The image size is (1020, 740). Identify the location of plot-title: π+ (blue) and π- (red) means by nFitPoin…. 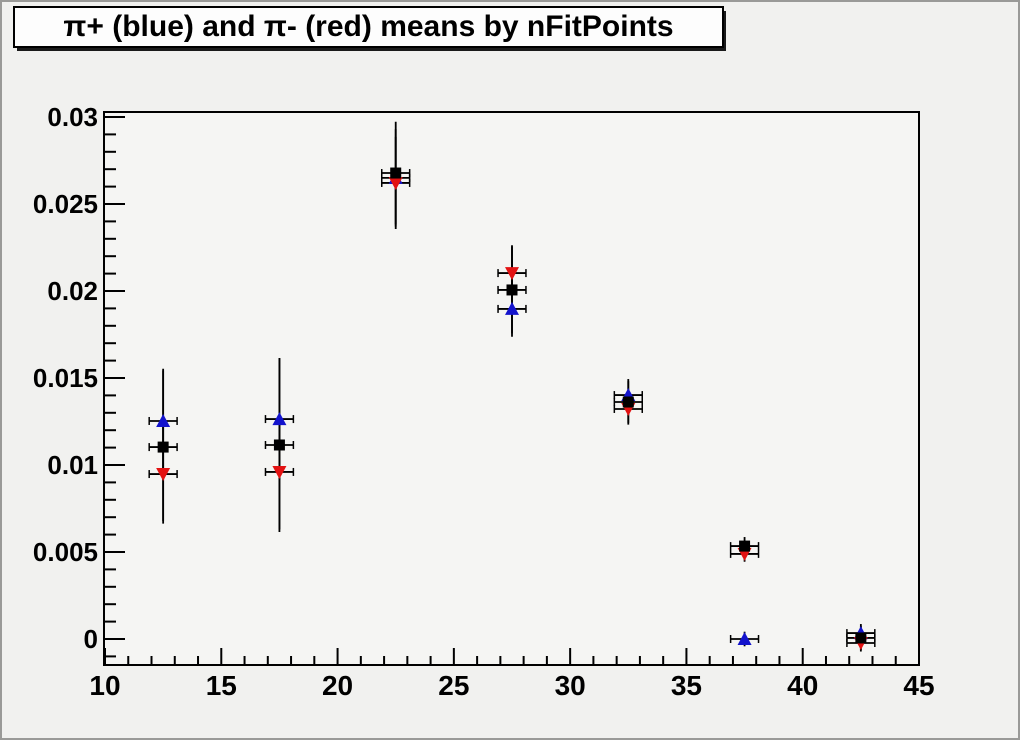
(368, 26).